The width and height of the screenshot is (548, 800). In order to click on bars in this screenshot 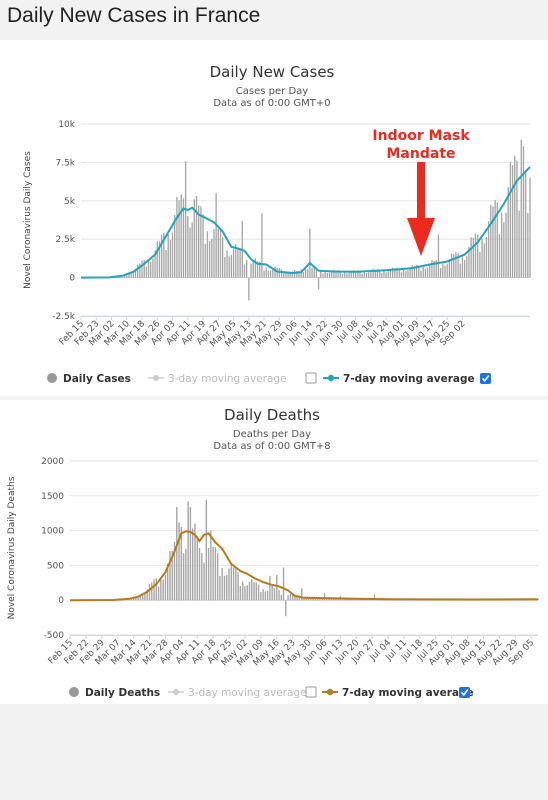, I will do `click(308, 558)`.